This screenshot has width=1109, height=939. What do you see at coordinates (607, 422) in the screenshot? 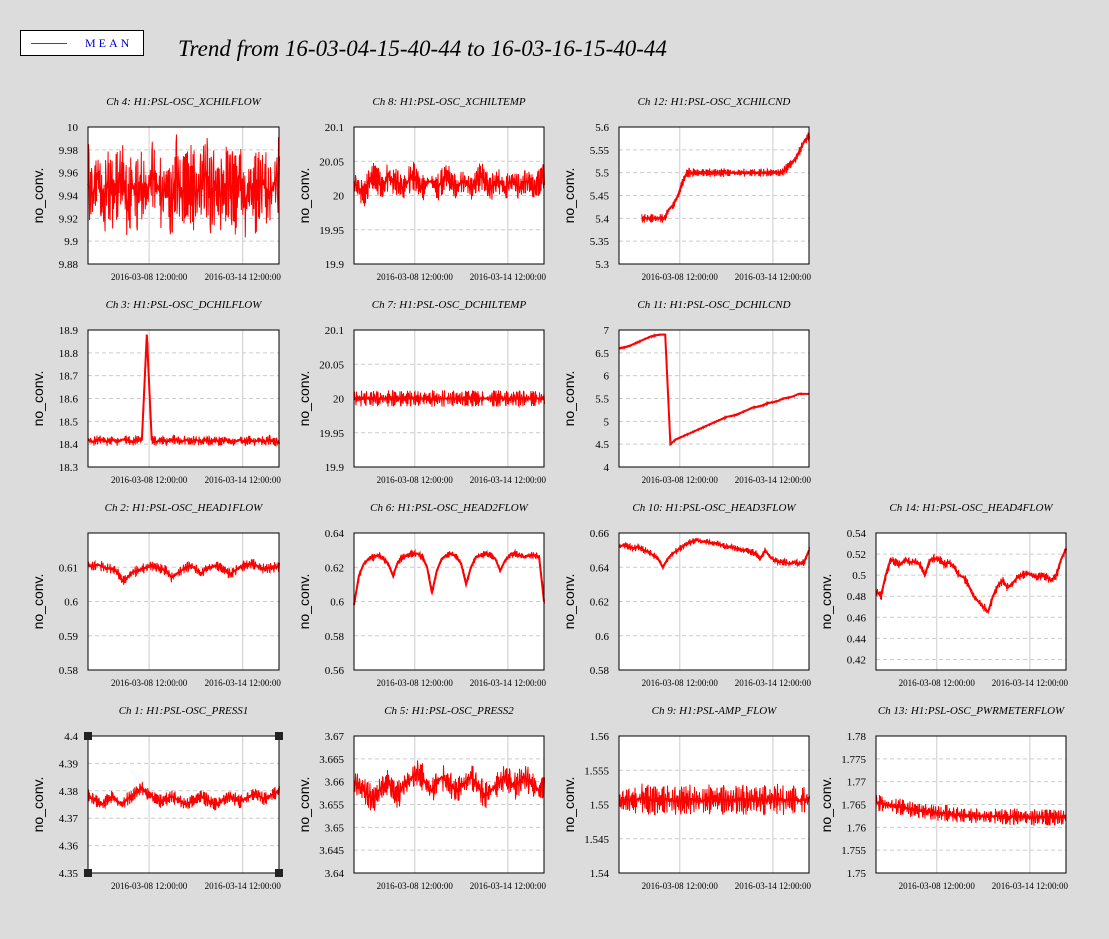
I see `y-tick-label: 5` at bounding box center [607, 422].